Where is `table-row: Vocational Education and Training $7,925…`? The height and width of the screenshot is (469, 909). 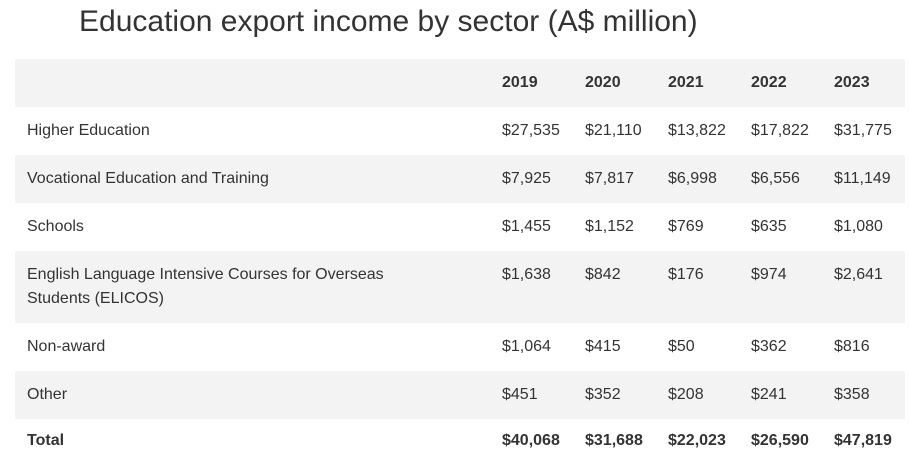 table-row: Vocational Education and Training $7,925… is located at coordinates (460, 179).